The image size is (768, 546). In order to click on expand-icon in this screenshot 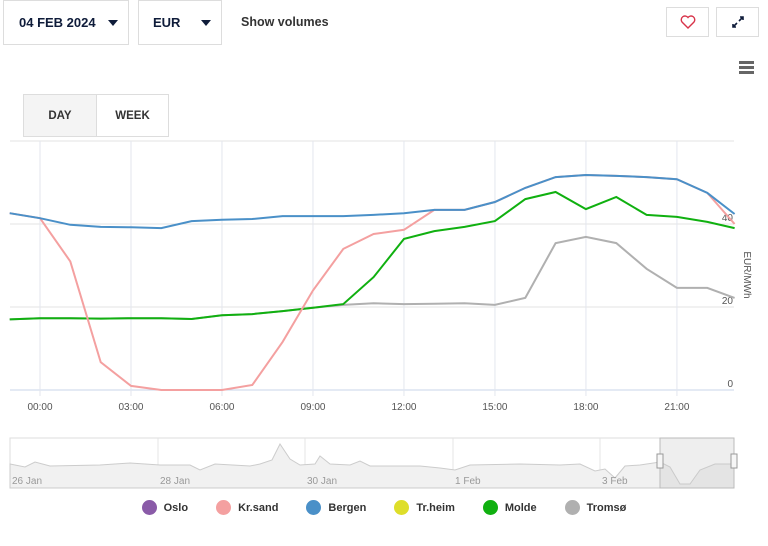, I will do `click(737, 22)`.